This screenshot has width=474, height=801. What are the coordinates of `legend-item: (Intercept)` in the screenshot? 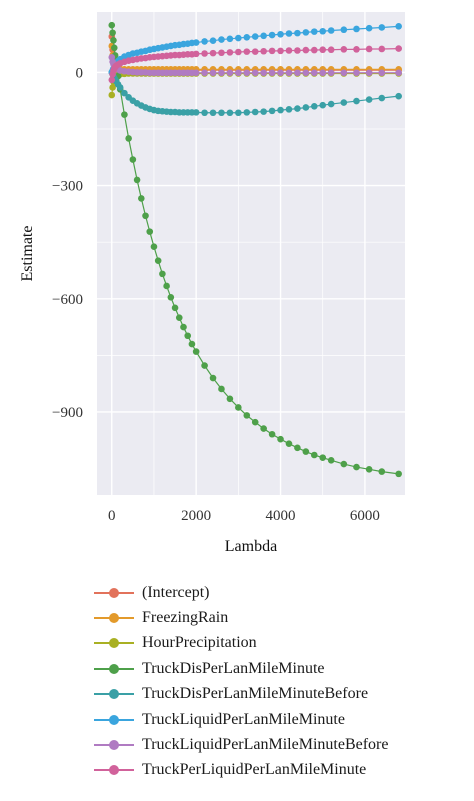 It's located at (240, 592).